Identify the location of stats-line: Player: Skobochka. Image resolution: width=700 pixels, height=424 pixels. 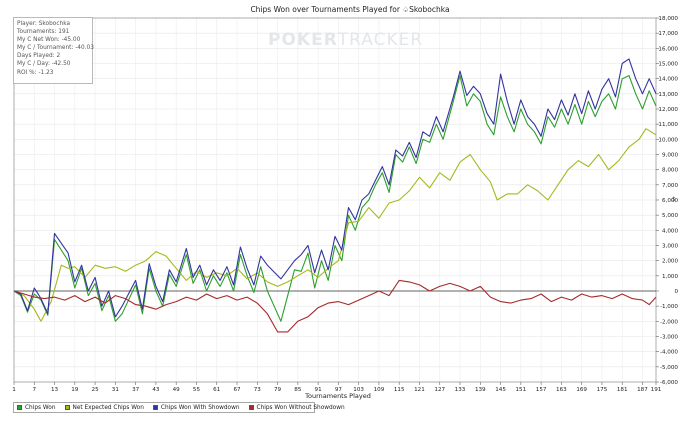
(44, 24).